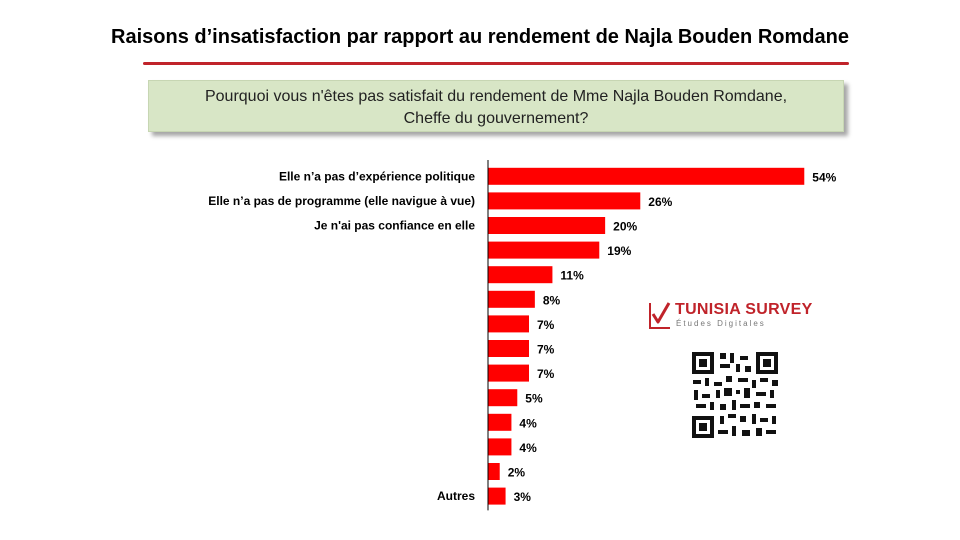 The image size is (960, 540). What do you see at coordinates (735, 395) in the screenshot?
I see `qr-code-icon` at bounding box center [735, 395].